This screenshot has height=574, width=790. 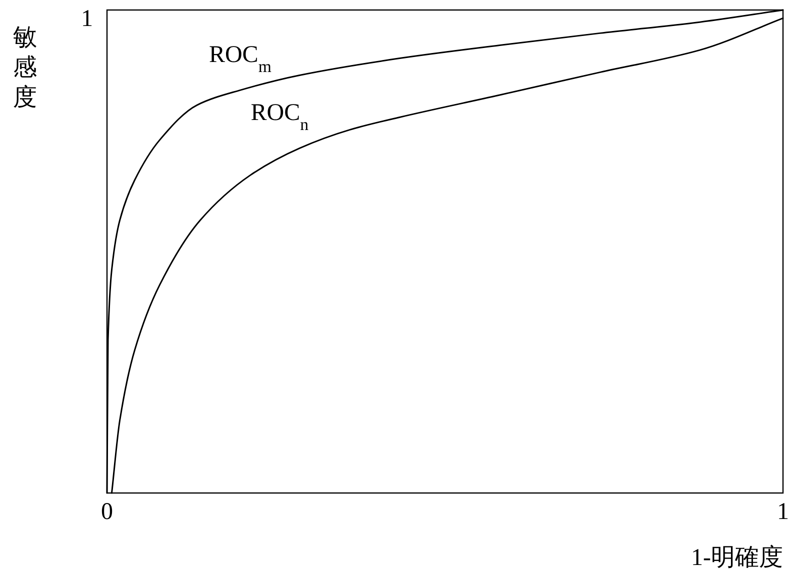 What do you see at coordinates (25, 68) in the screenshot?
I see `y-axis-title: 敏感度` at bounding box center [25, 68].